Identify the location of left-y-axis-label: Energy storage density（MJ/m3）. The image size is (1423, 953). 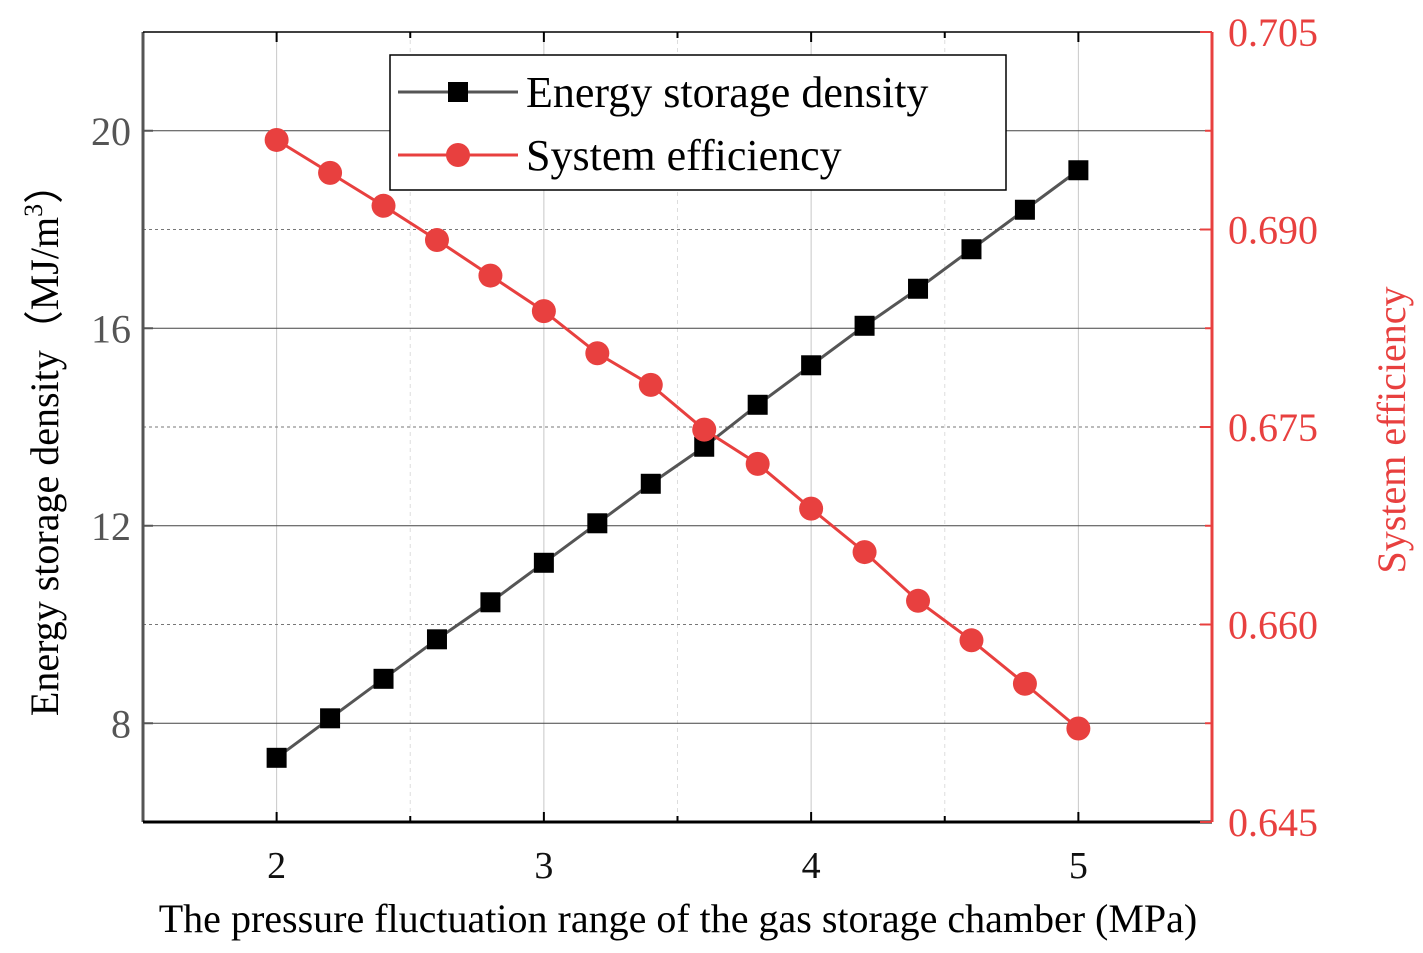
(43, 440).